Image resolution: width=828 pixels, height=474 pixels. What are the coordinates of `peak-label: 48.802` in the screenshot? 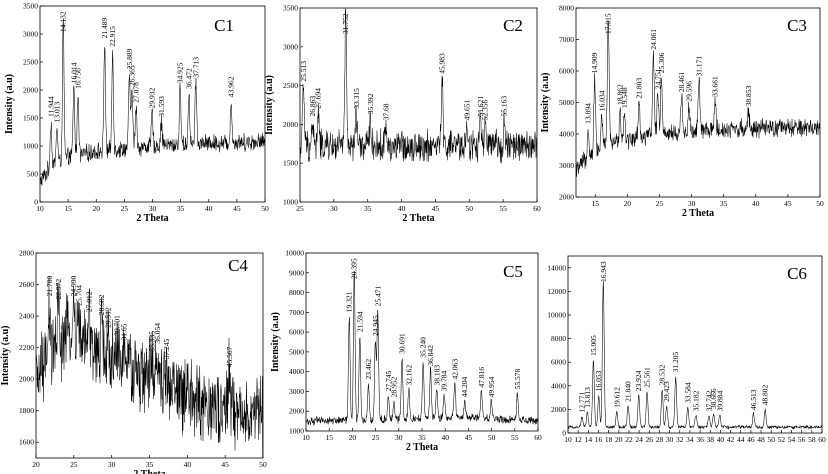 It's located at (765, 395).